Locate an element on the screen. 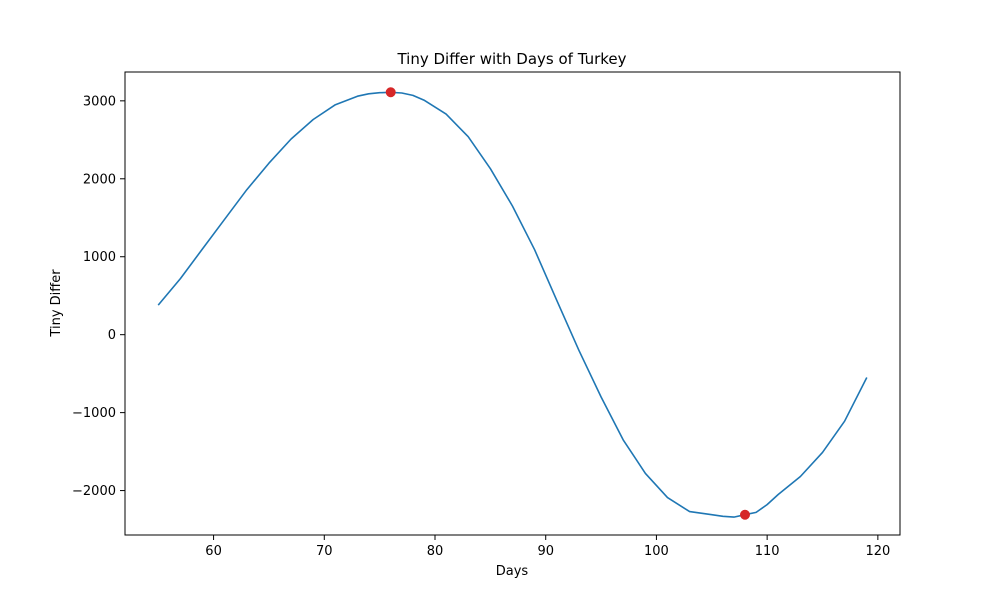 This screenshot has width=1000, height=600. y-tick-label: −1000 is located at coordinates (94, 413).